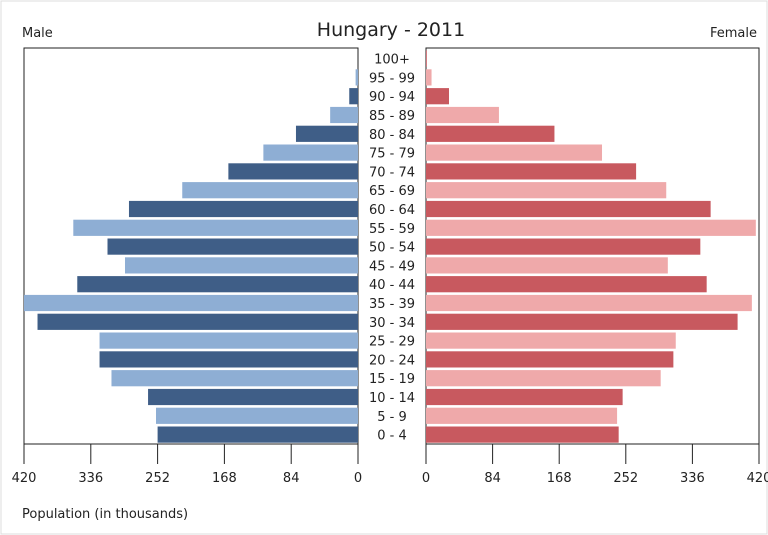 The image size is (768, 535). What do you see at coordinates (187, 464) in the screenshot?
I see `male-x-axis: 420 336 252 168 84 0` at bounding box center [187, 464].